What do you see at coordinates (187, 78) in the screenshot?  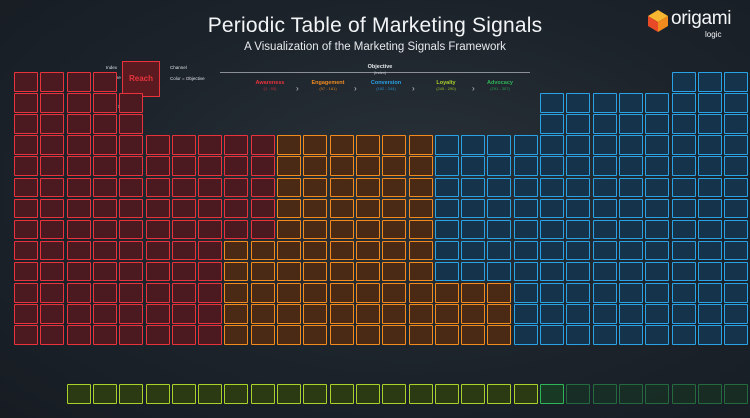 I see `legend-color: Color = Objective` at bounding box center [187, 78].